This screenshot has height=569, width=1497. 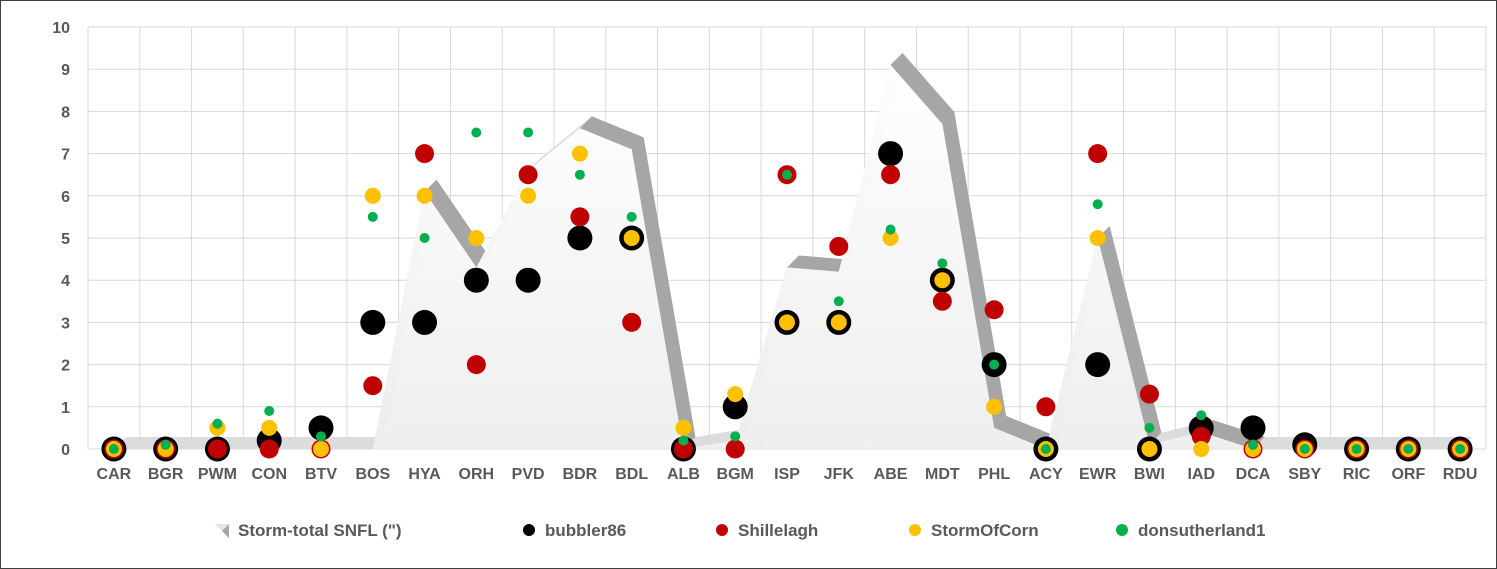 What do you see at coordinates (1253, 444) in the screenshot?
I see `point-donsutherland1-DCA` at bounding box center [1253, 444].